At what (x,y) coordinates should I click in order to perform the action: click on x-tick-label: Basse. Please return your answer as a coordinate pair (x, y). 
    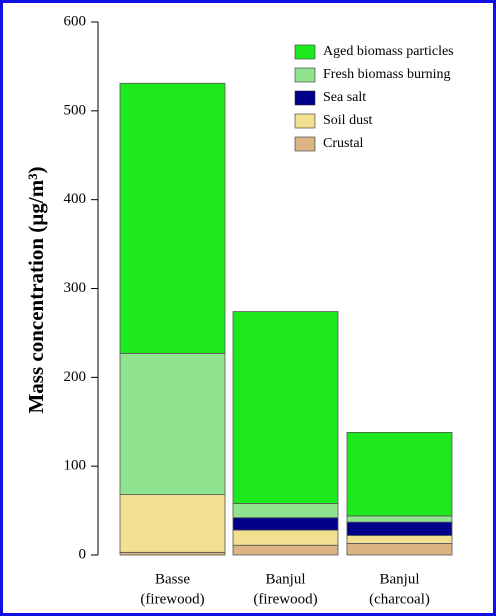
    Looking at the image, I should click on (172, 579).